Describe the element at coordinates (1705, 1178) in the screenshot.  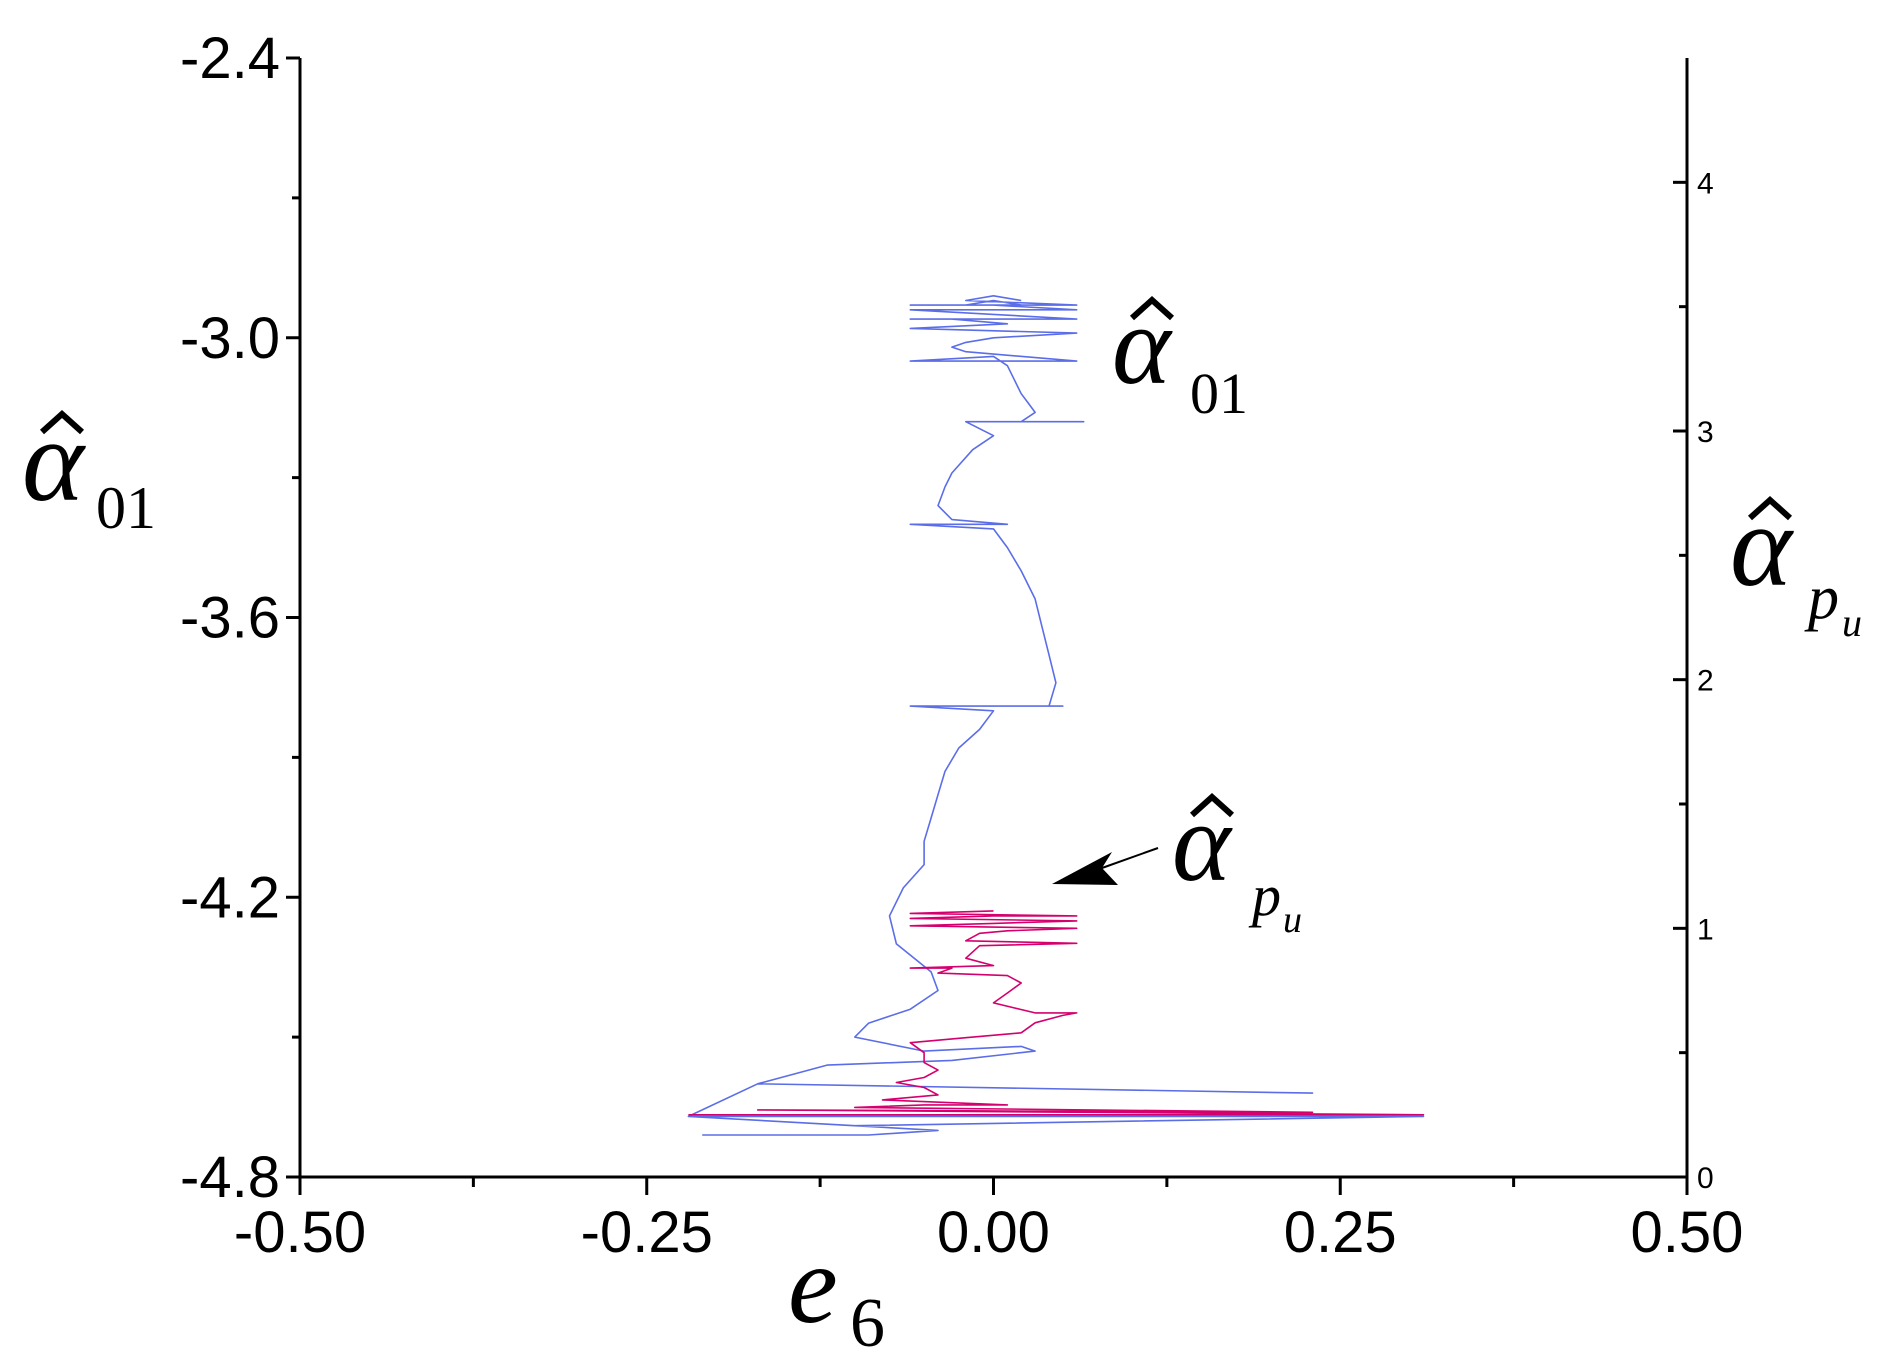
I see `y-right-tick-label: 0` at that location.